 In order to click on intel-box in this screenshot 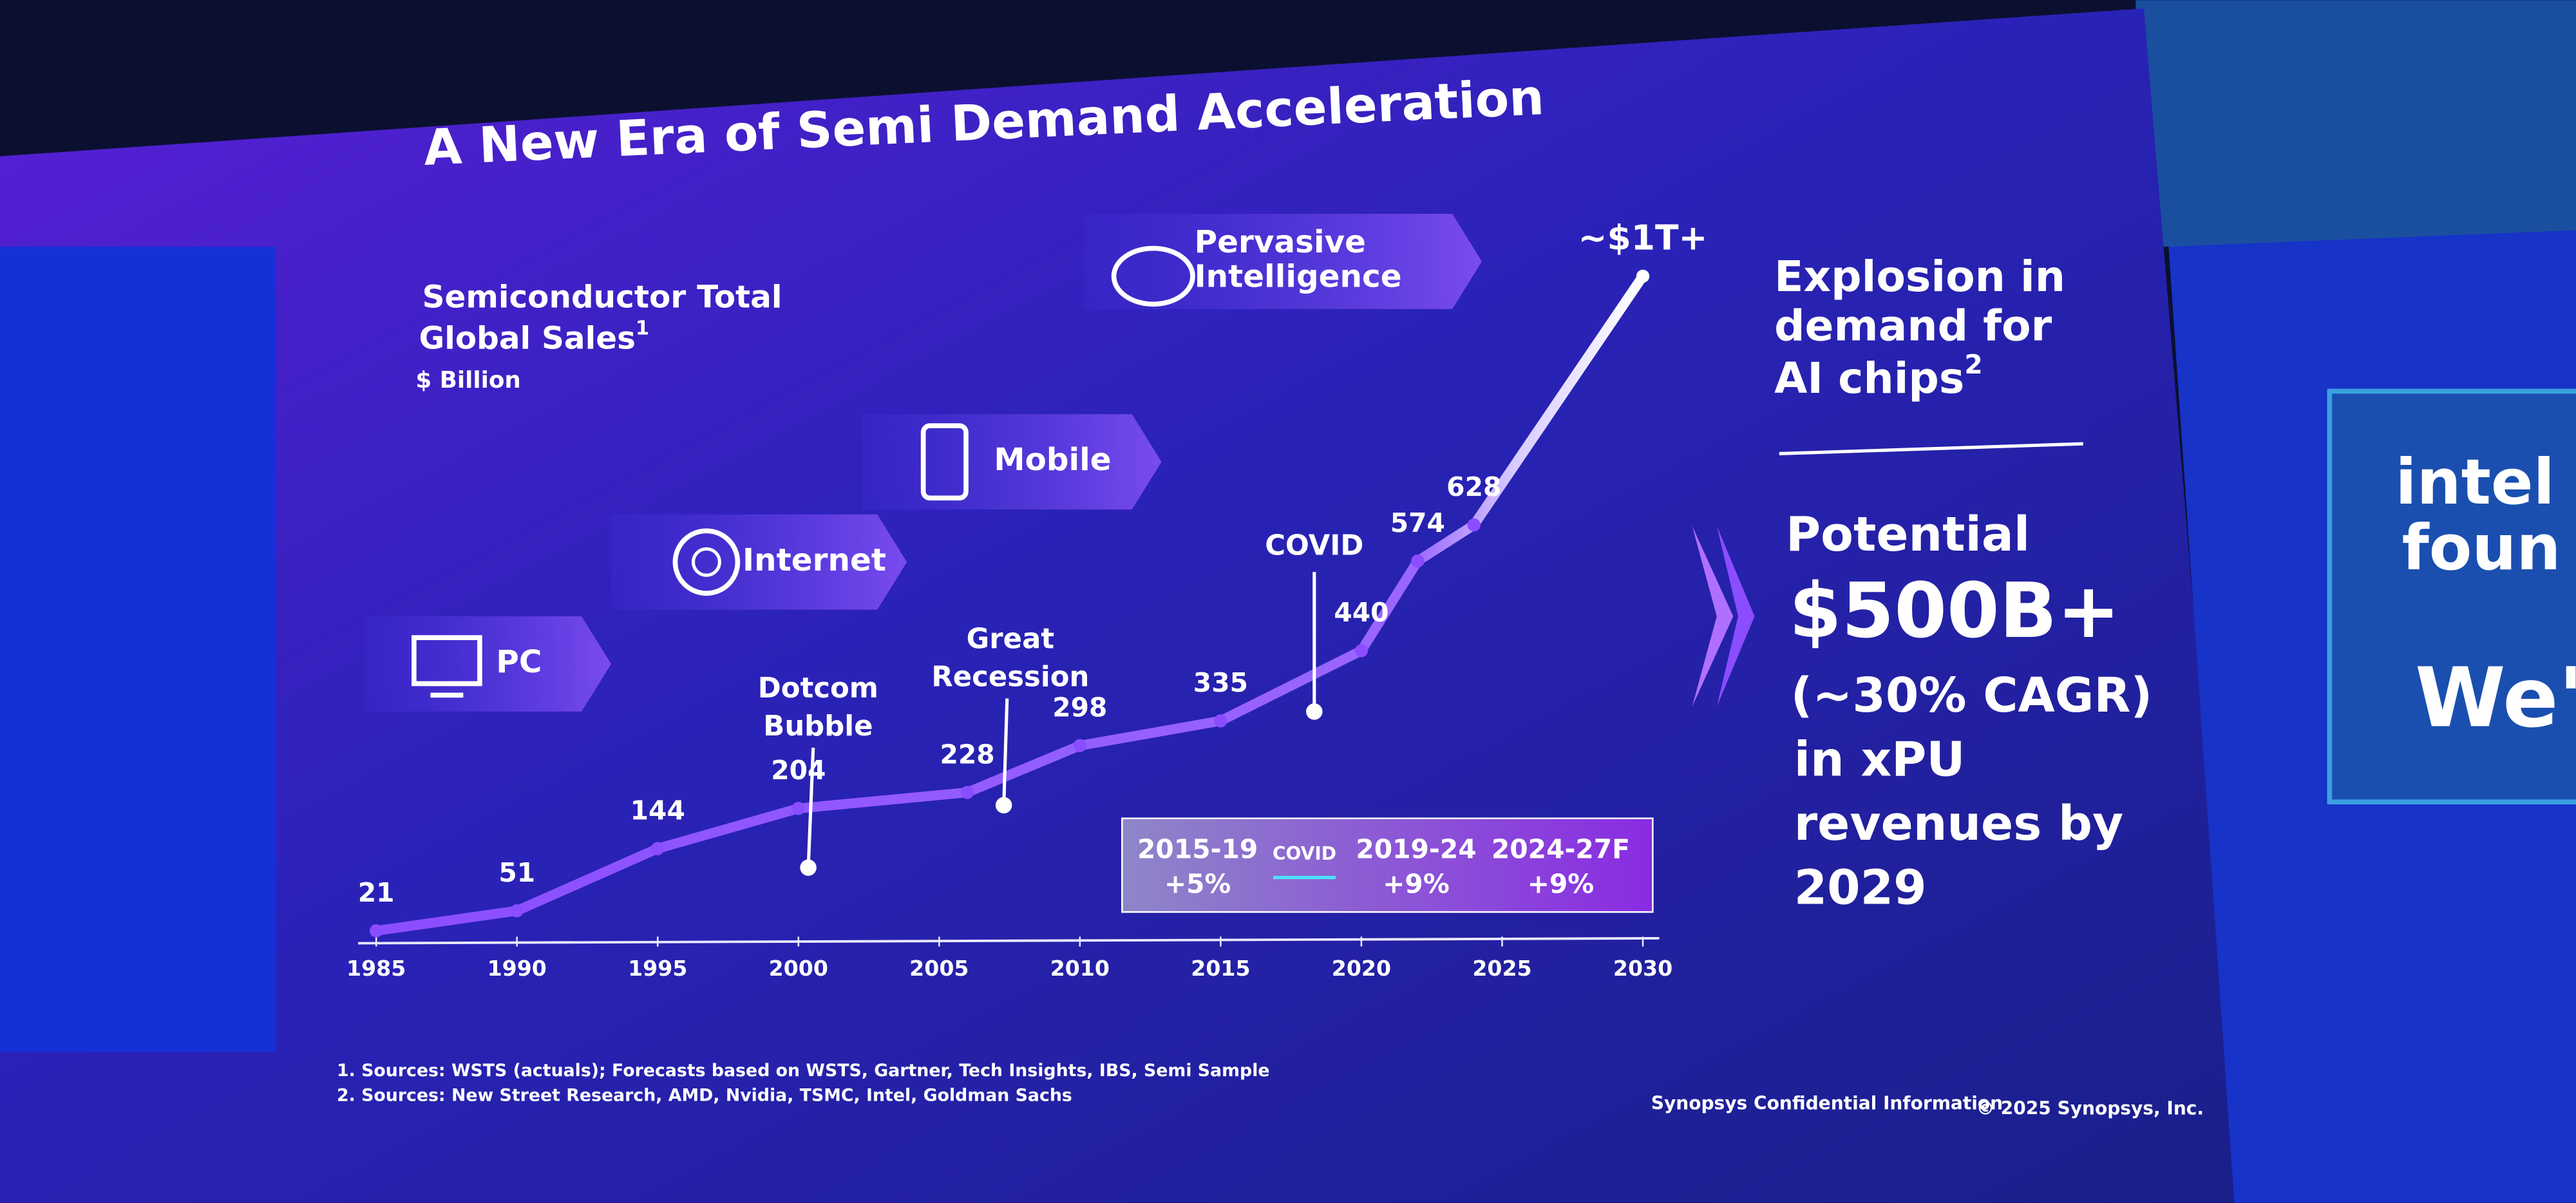, I will do `click(2452, 596)`.